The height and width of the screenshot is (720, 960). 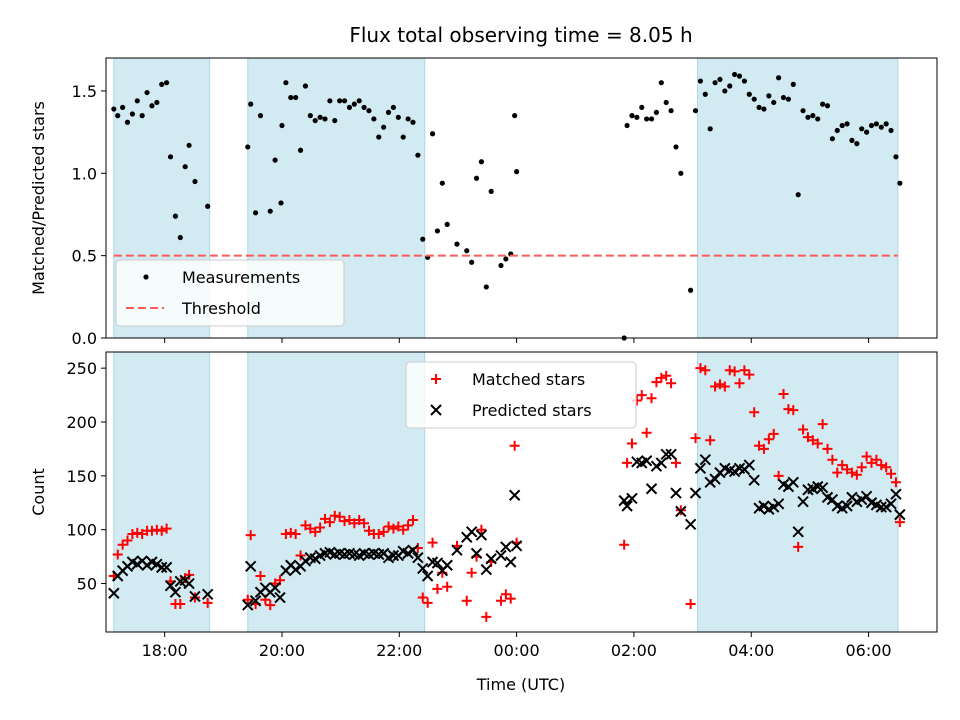 I want to click on y-tick-label: 150, so click(x=81, y=476).